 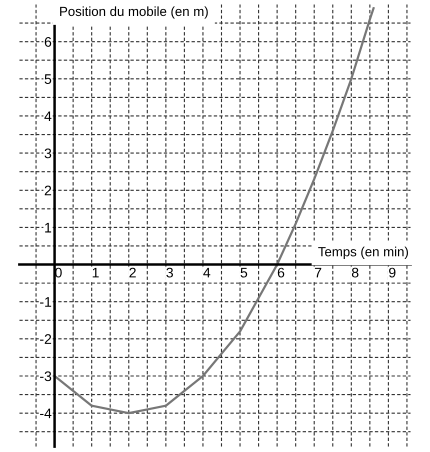 What do you see at coordinates (169, 273) in the screenshot?
I see `x-tick-label: 3` at bounding box center [169, 273].